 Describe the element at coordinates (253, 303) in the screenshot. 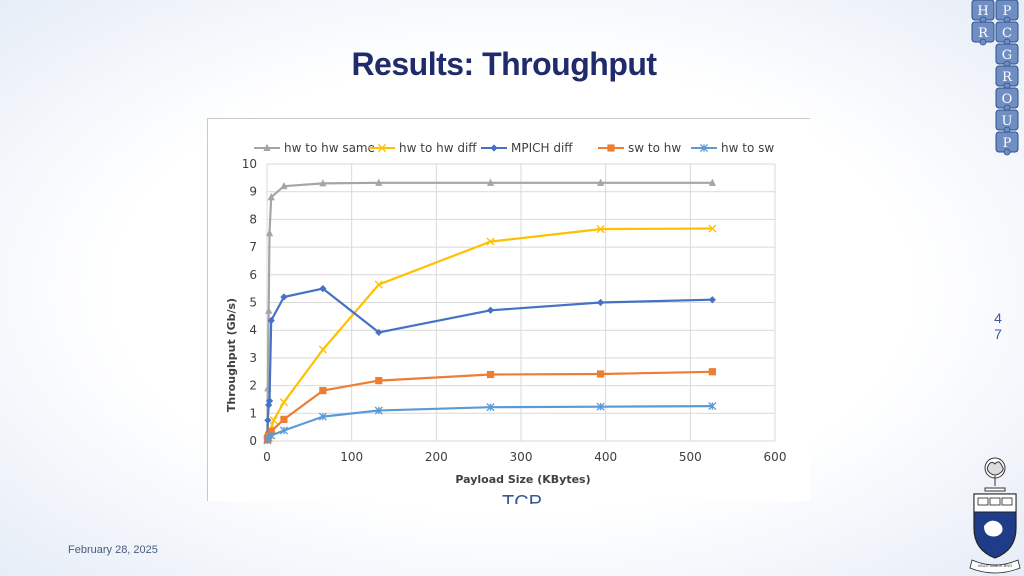

I see `y-tick-label: 5` at that location.